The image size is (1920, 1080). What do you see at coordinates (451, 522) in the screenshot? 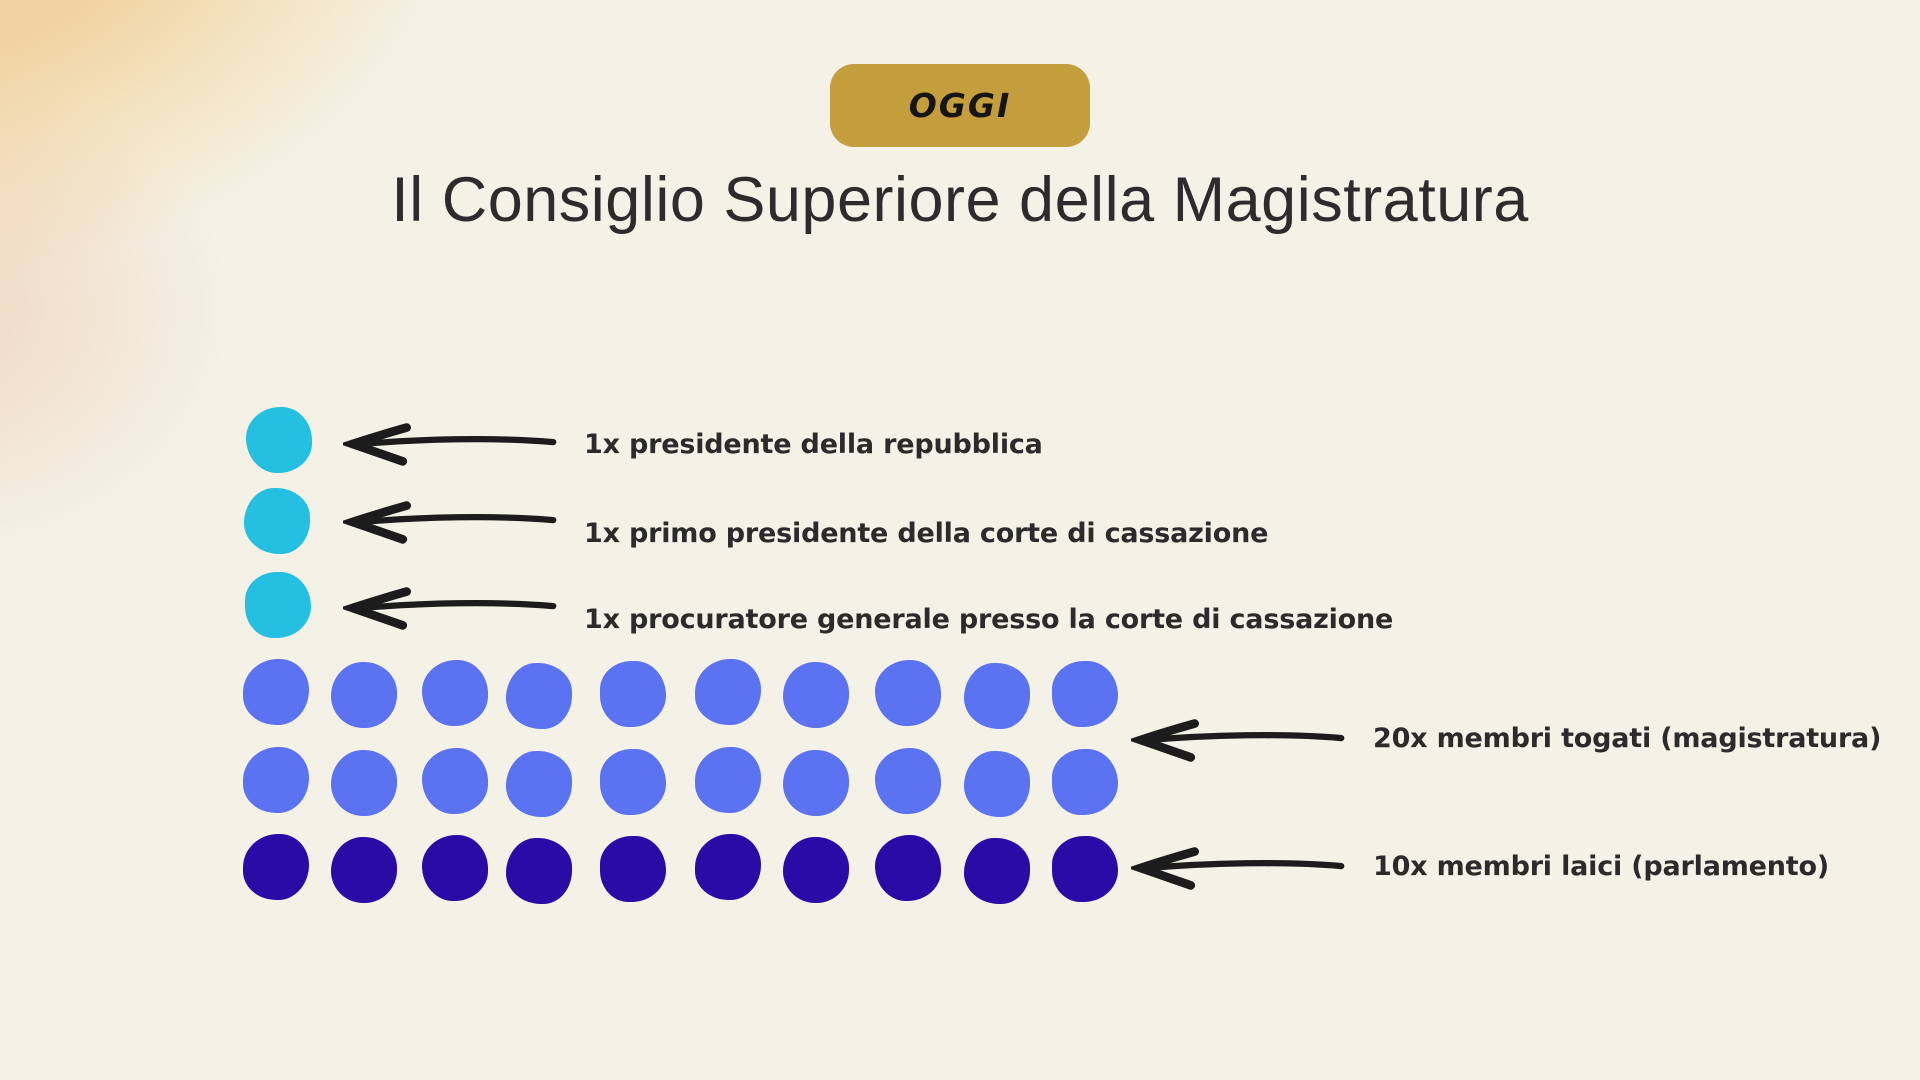
I see `arrow-to-primo-presidente-cassazione` at bounding box center [451, 522].